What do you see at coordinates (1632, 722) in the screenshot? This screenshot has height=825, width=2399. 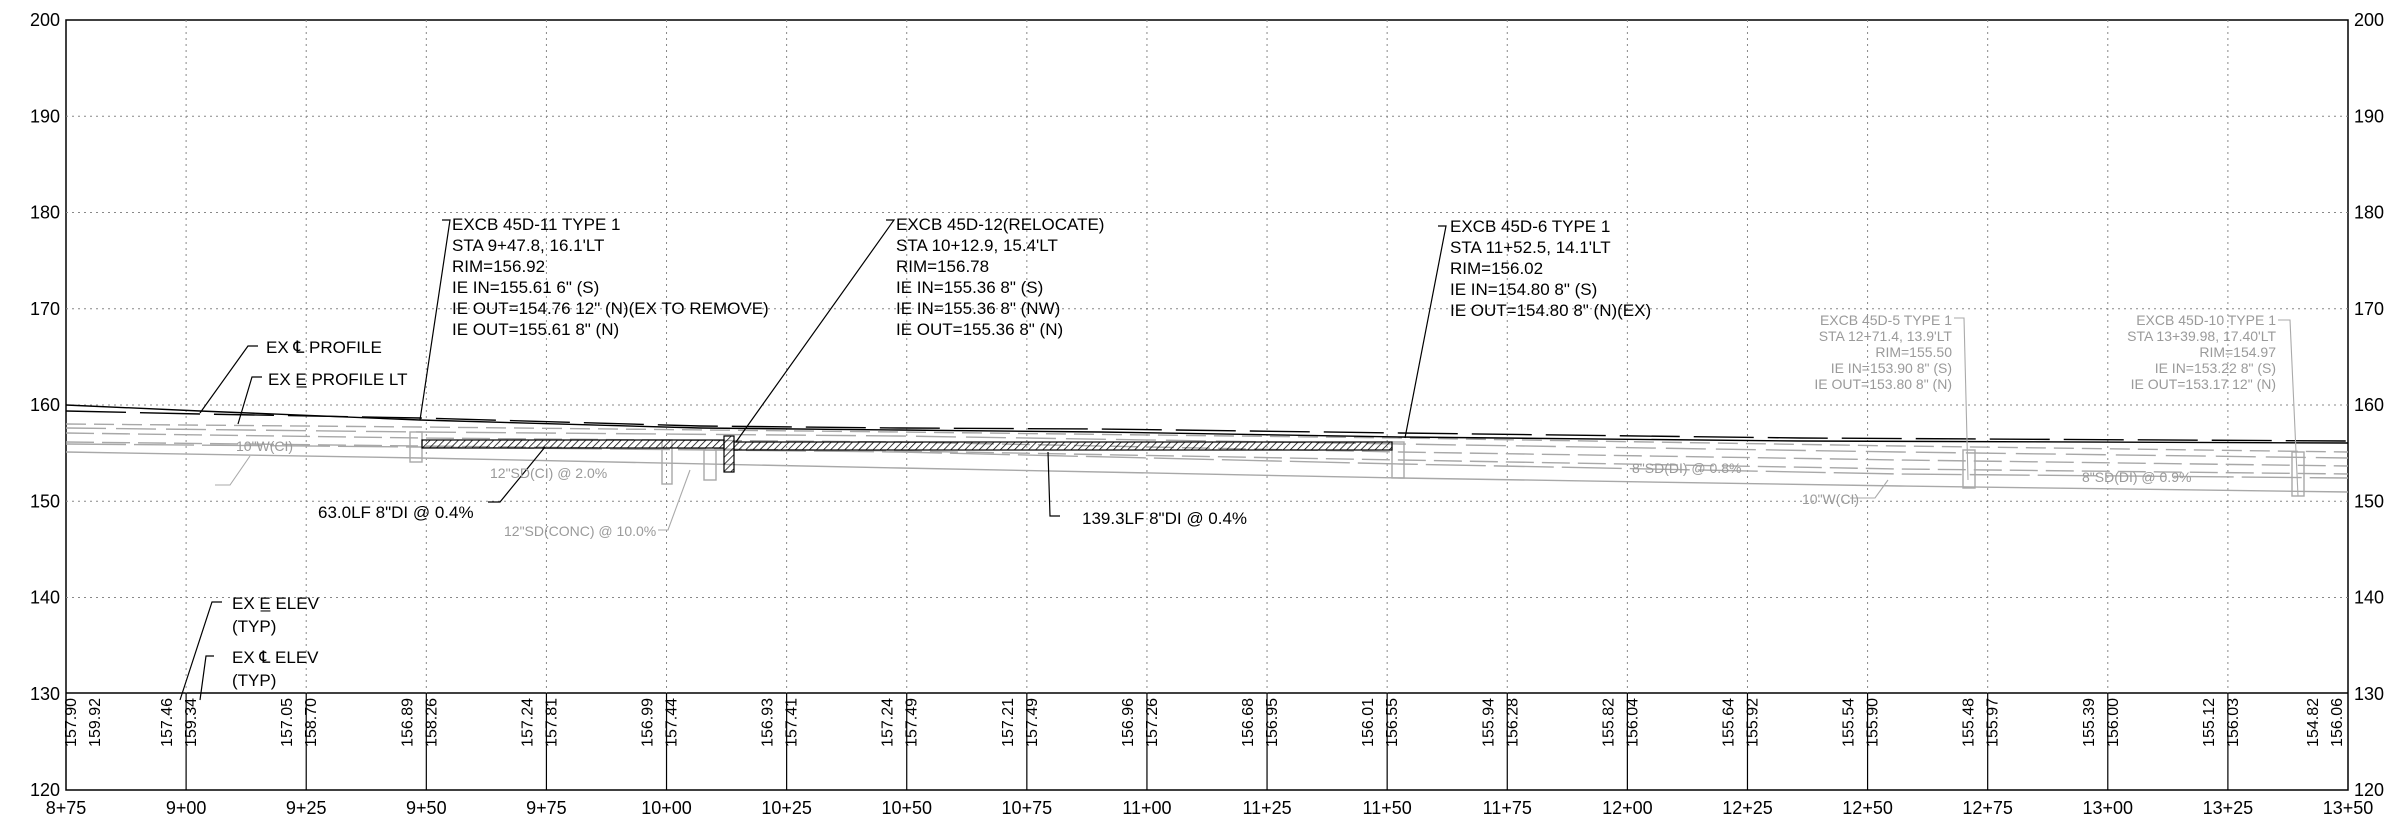 I see `band-elevation-value: 156.04` at bounding box center [1632, 722].